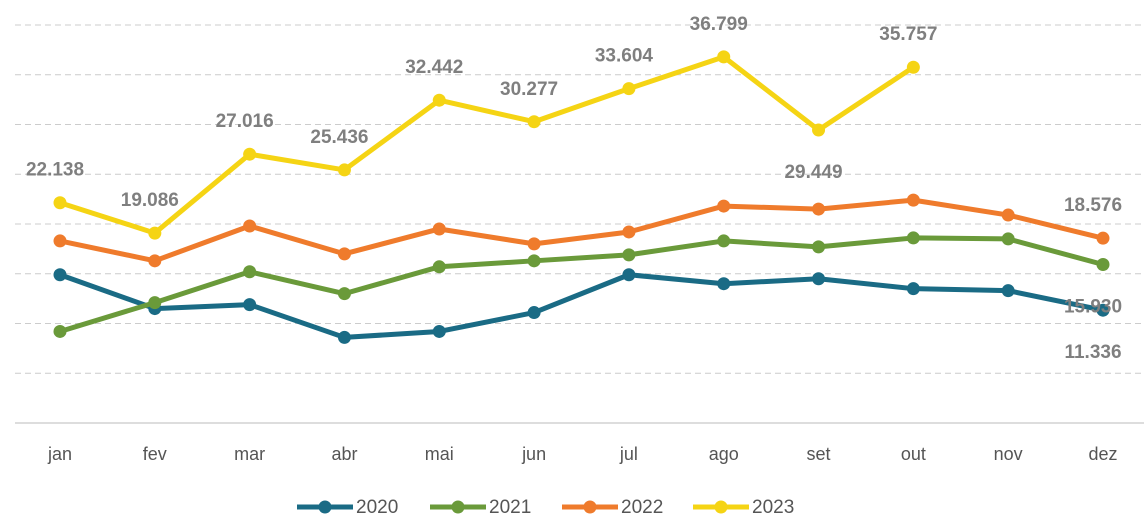 The height and width of the screenshot is (517, 1144). What do you see at coordinates (813, 172) in the screenshot?
I see `data-label: 29.449` at bounding box center [813, 172].